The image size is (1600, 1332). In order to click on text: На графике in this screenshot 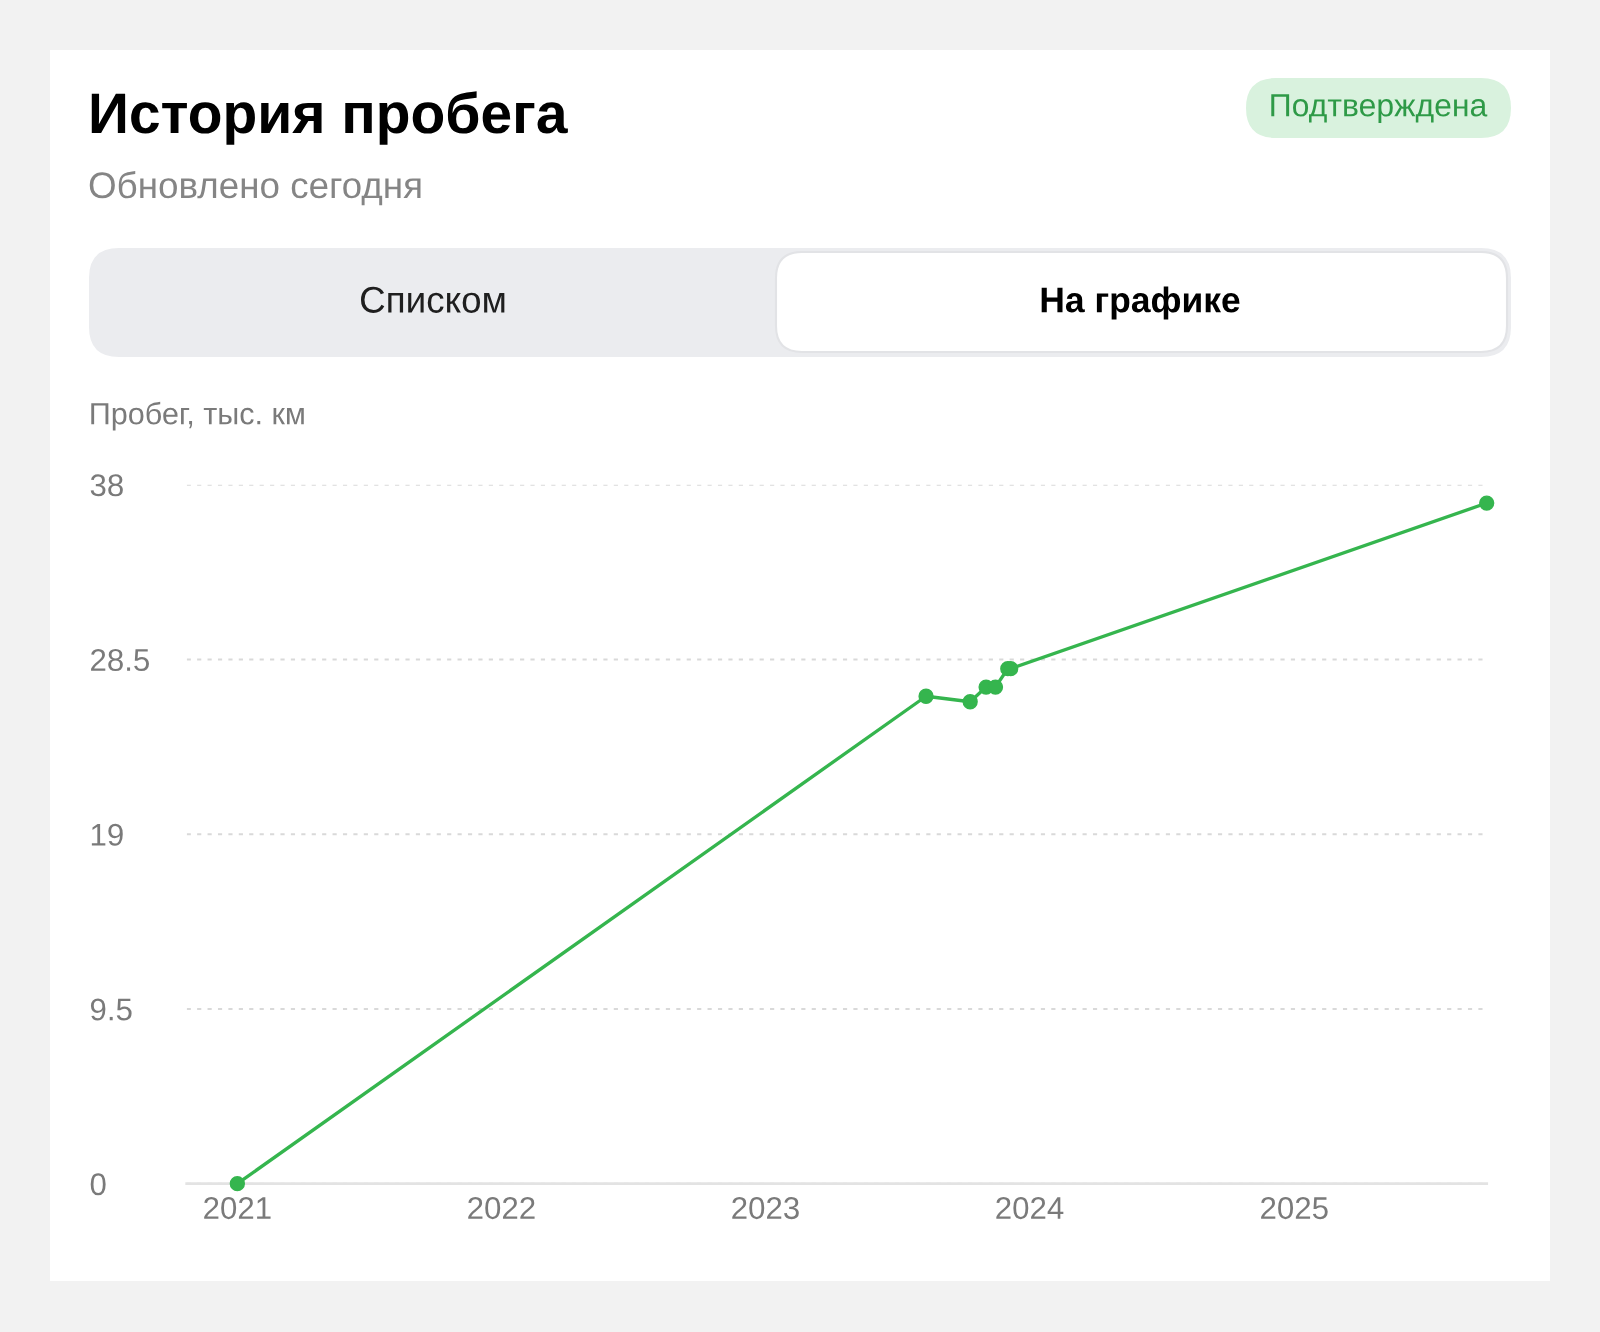, I will do `click(1140, 303)`.